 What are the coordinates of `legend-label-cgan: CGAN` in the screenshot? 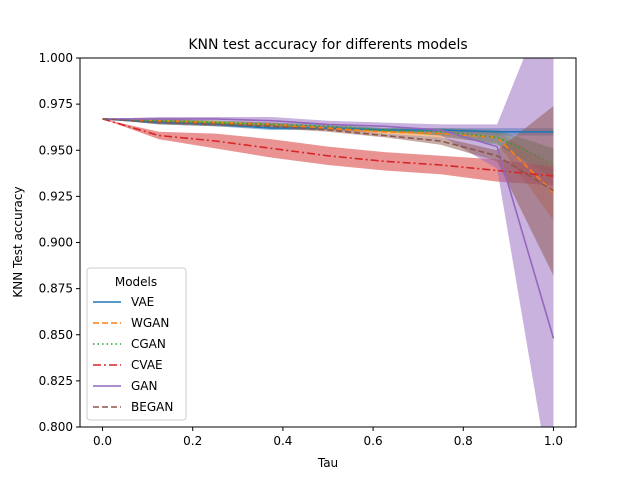 It's located at (148, 344).